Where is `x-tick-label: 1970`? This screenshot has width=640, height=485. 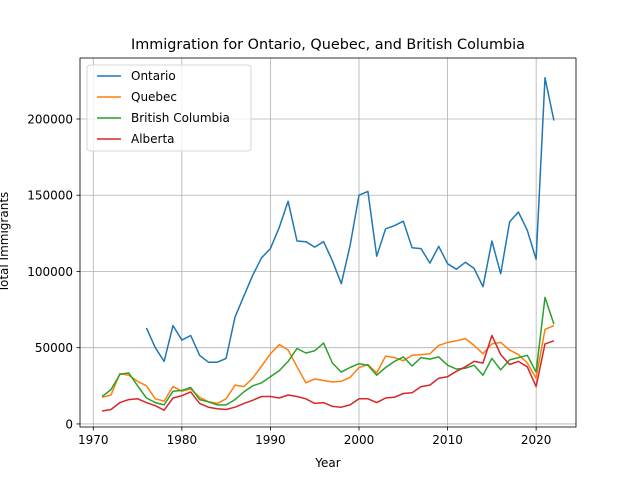 x-tick-label: 1970 is located at coordinates (93, 440).